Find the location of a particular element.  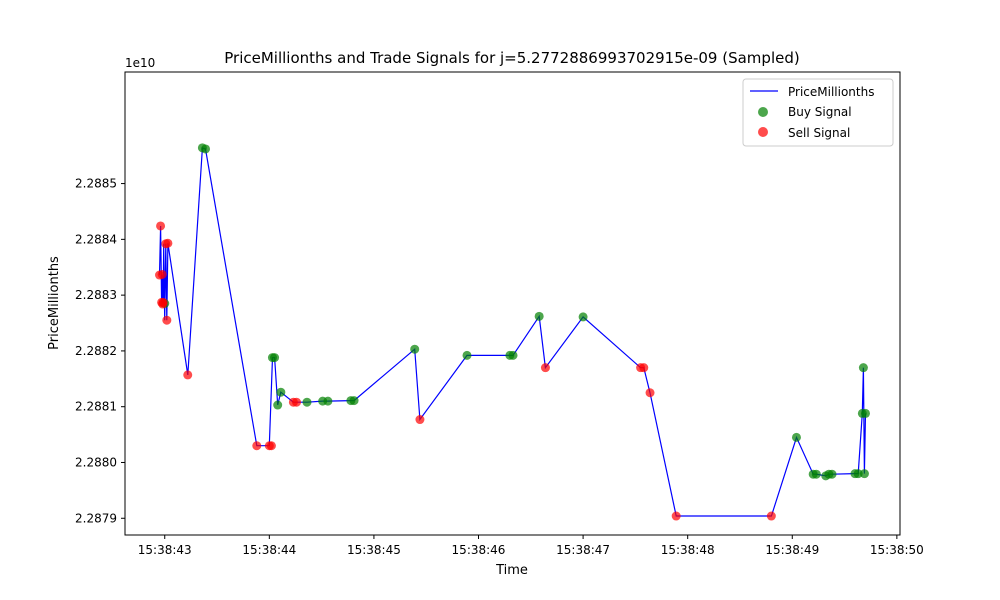

legend-label-price: PriceMillionths is located at coordinates (831, 92).